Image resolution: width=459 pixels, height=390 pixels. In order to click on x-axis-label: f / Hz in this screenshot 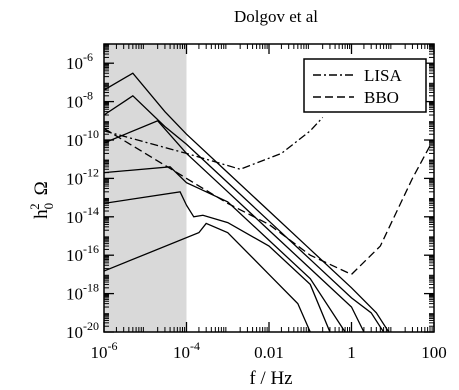, I will do `click(270, 378)`.